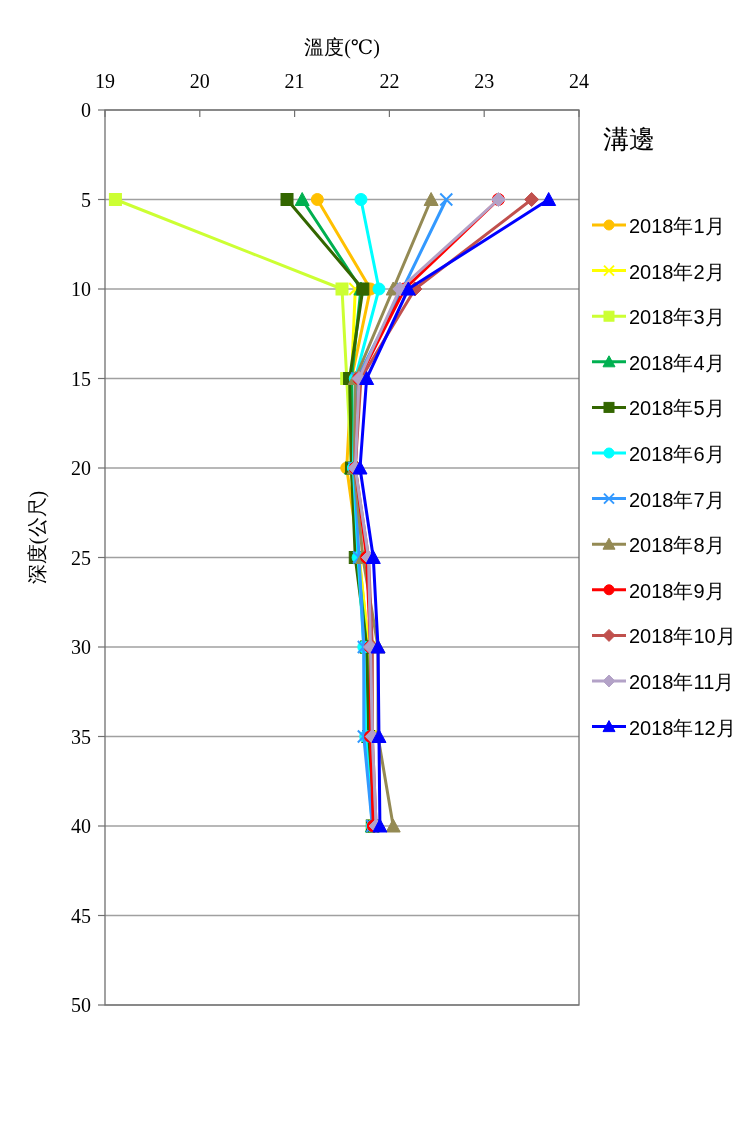 This screenshot has height=1131, width=755. Describe the element at coordinates (629, 139) in the screenshot. I see `text: 溝邊` at that location.